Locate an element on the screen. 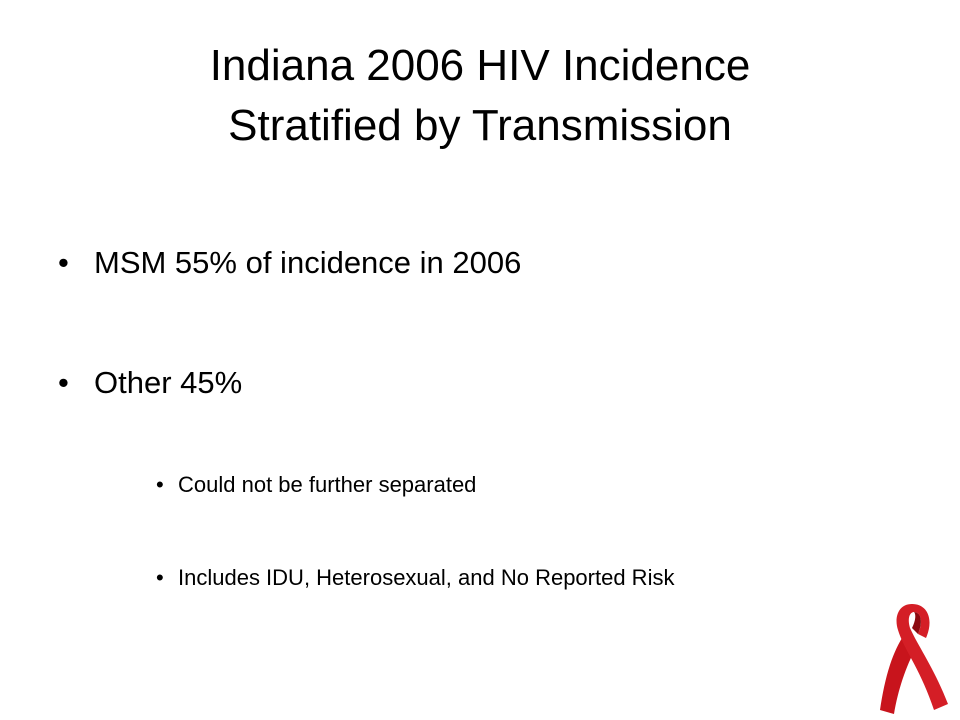 This screenshot has width=960, height=720. ribbon-loop is located at coordinates (922, 657).